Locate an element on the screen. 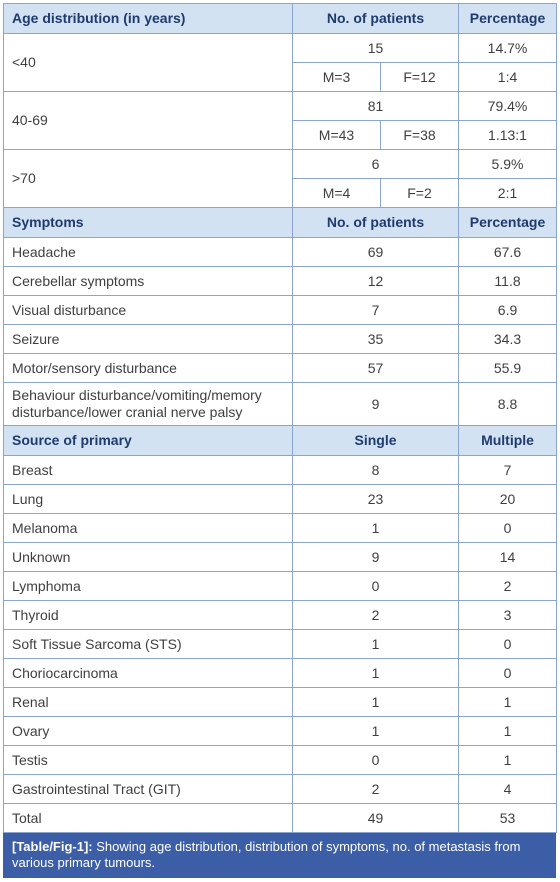  age-label: >70 is located at coordinates (148, 178).